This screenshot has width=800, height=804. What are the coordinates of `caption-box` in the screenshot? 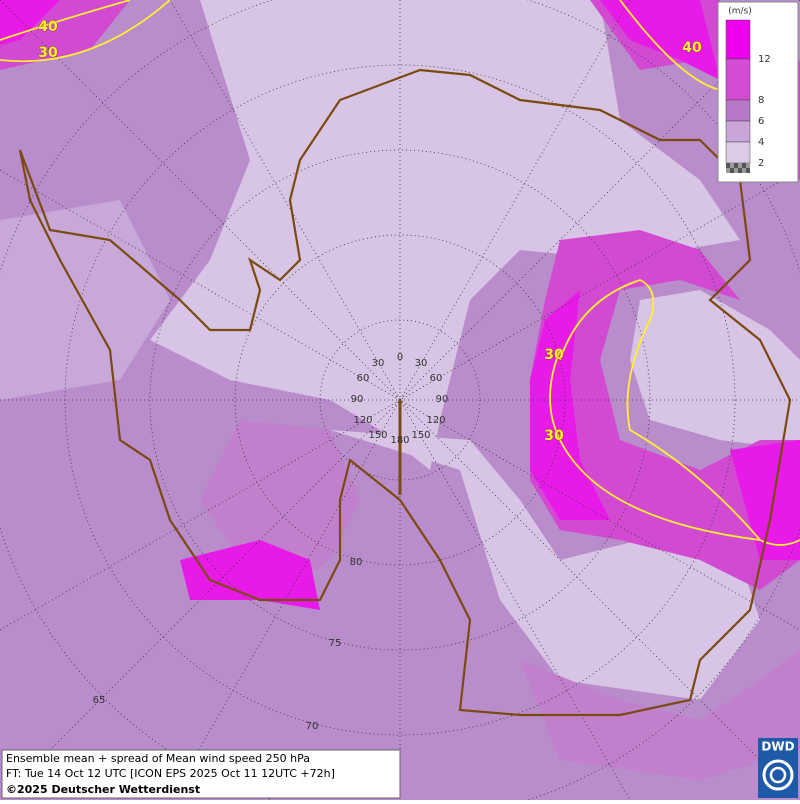 It's located at (201, 774).